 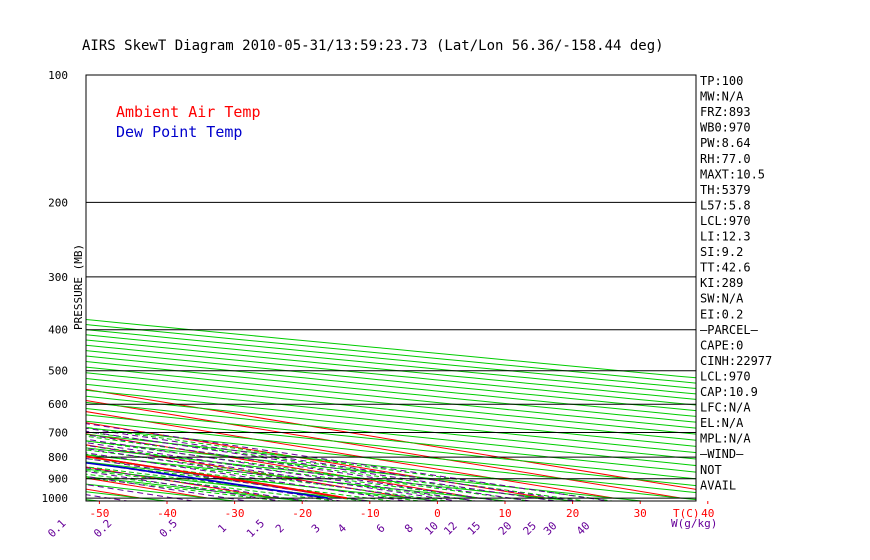 I want to click on dew-point-temp-line, so click(x=207, y=480).